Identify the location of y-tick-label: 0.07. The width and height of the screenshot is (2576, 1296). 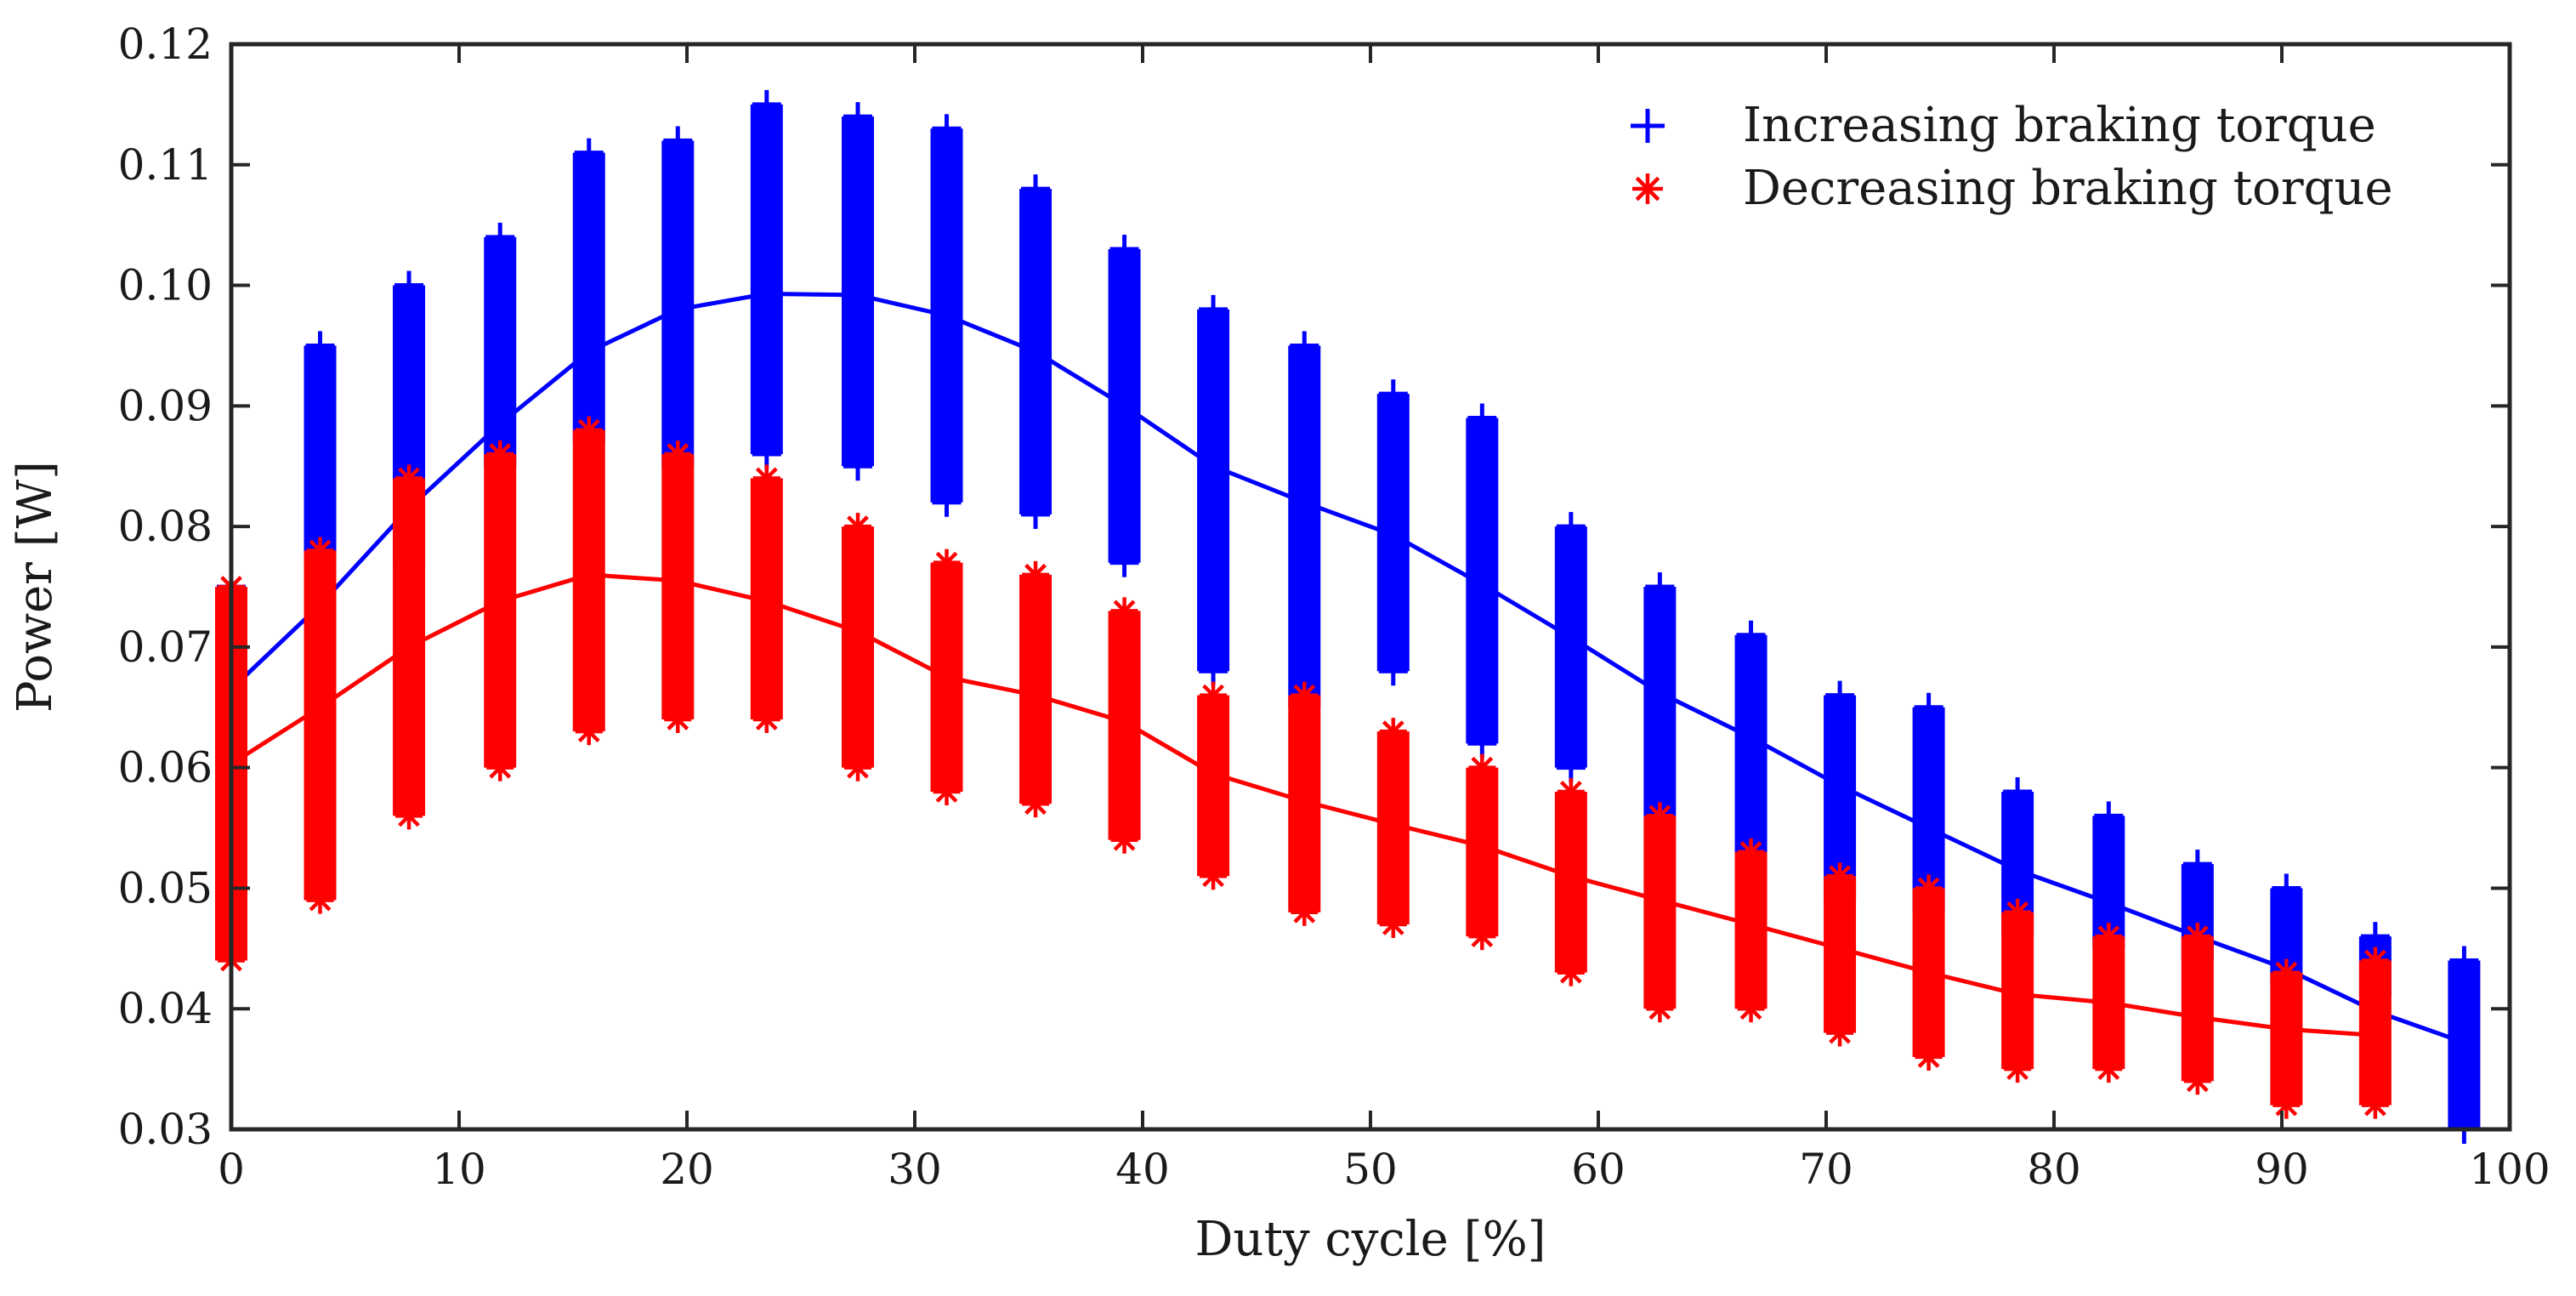
(166, 647).